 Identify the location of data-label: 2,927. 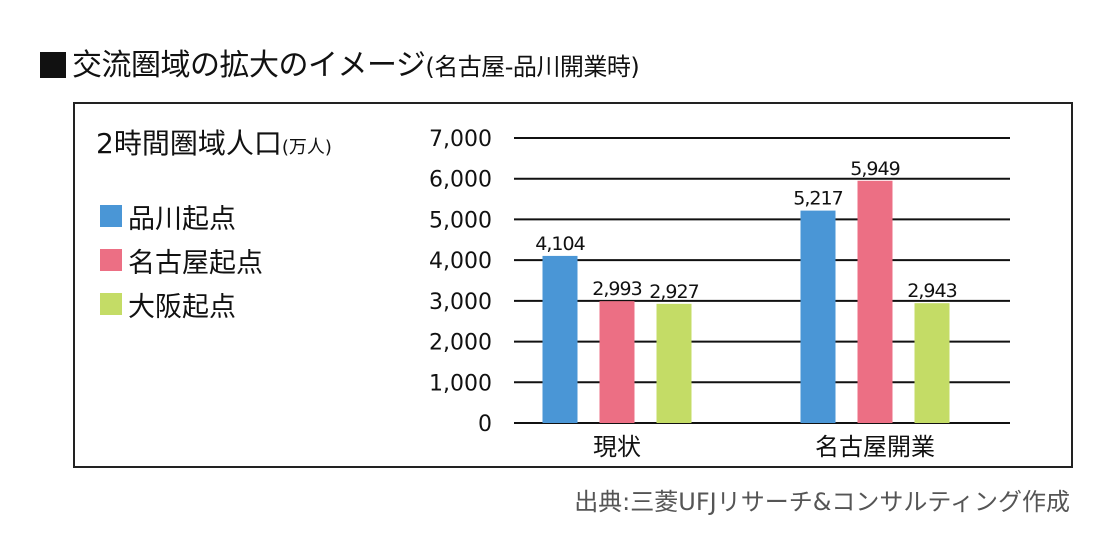
(673, 292).